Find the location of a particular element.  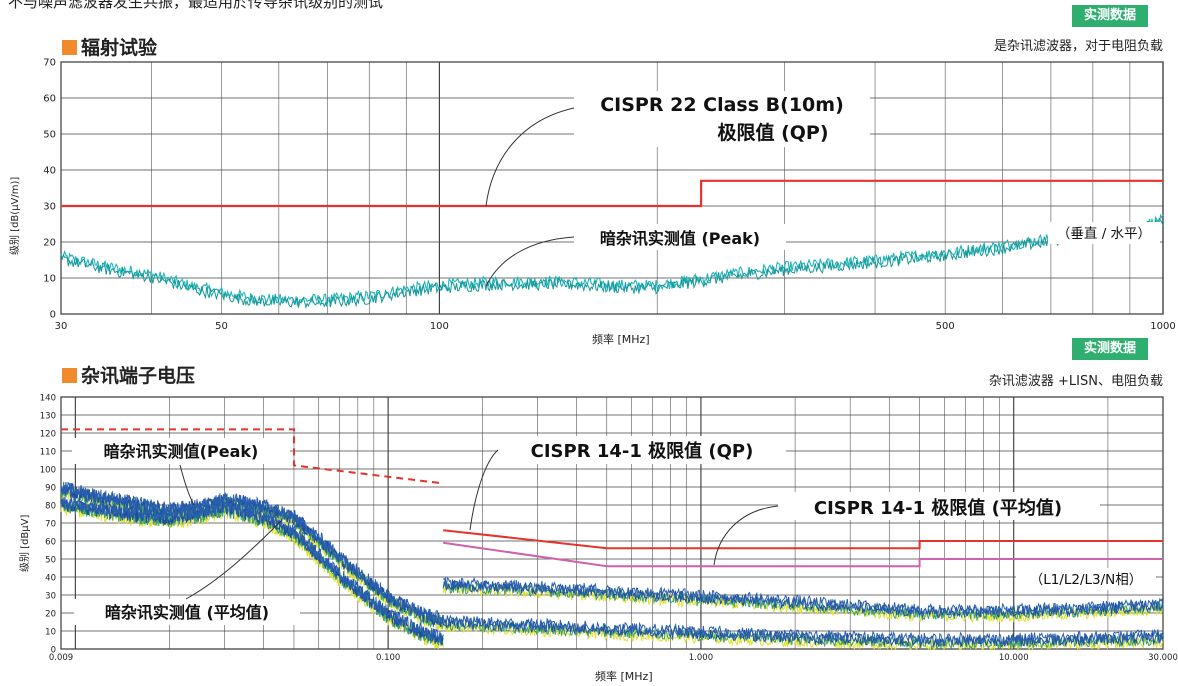

conducted-title: 杂讯端子电压 is located at coordinates (128, 374).